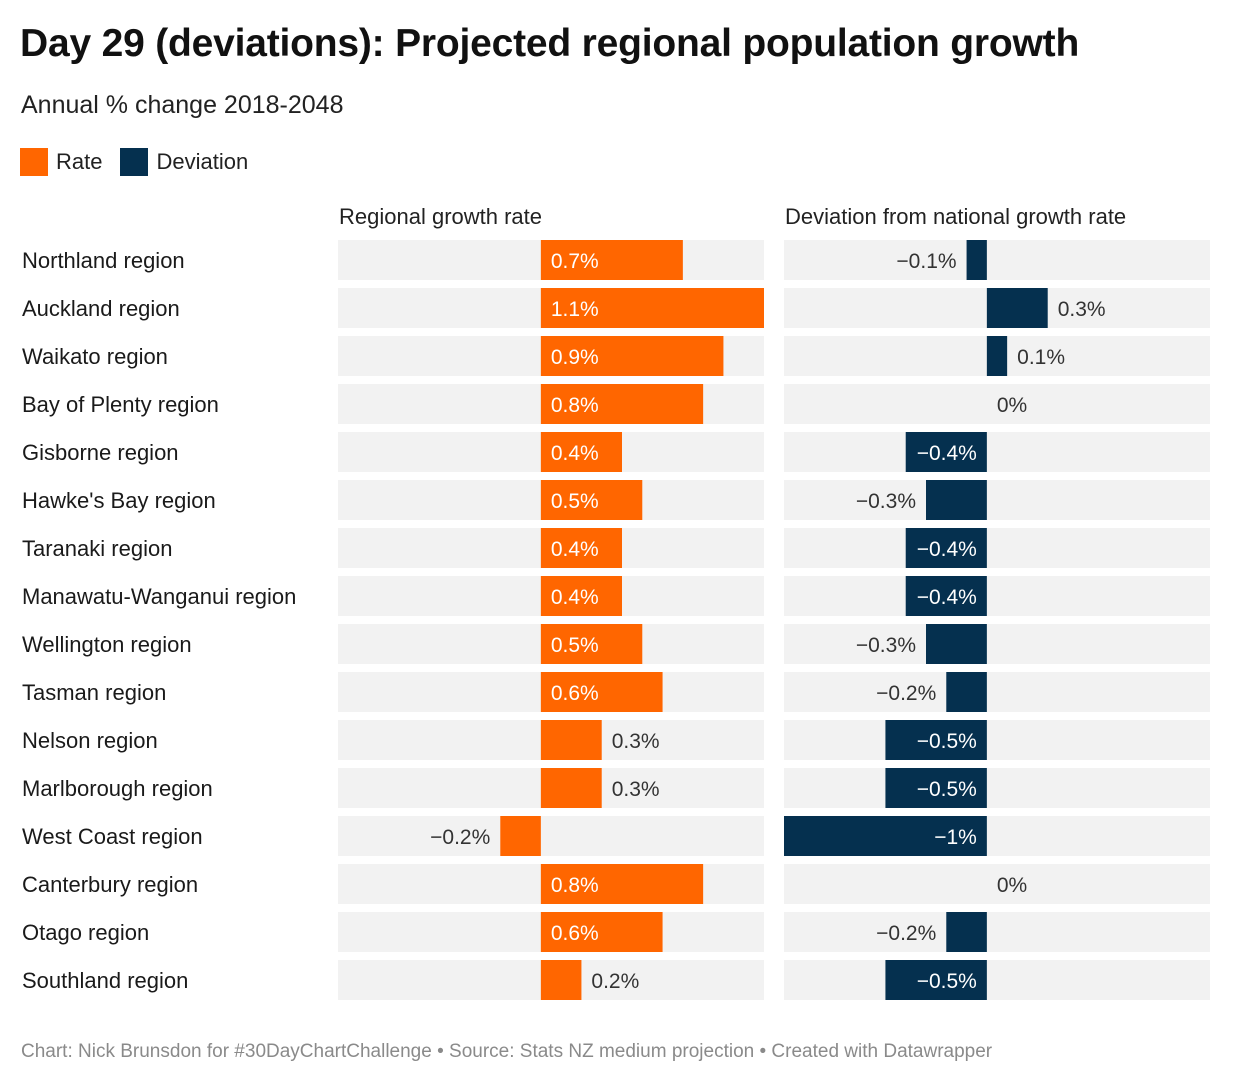 The width and height of the screenshot is (1240, 1086). Describe the element at coordinates (101, 308) in the screenshot. I see `category-label-auckland-region: Auckland region` at that location.